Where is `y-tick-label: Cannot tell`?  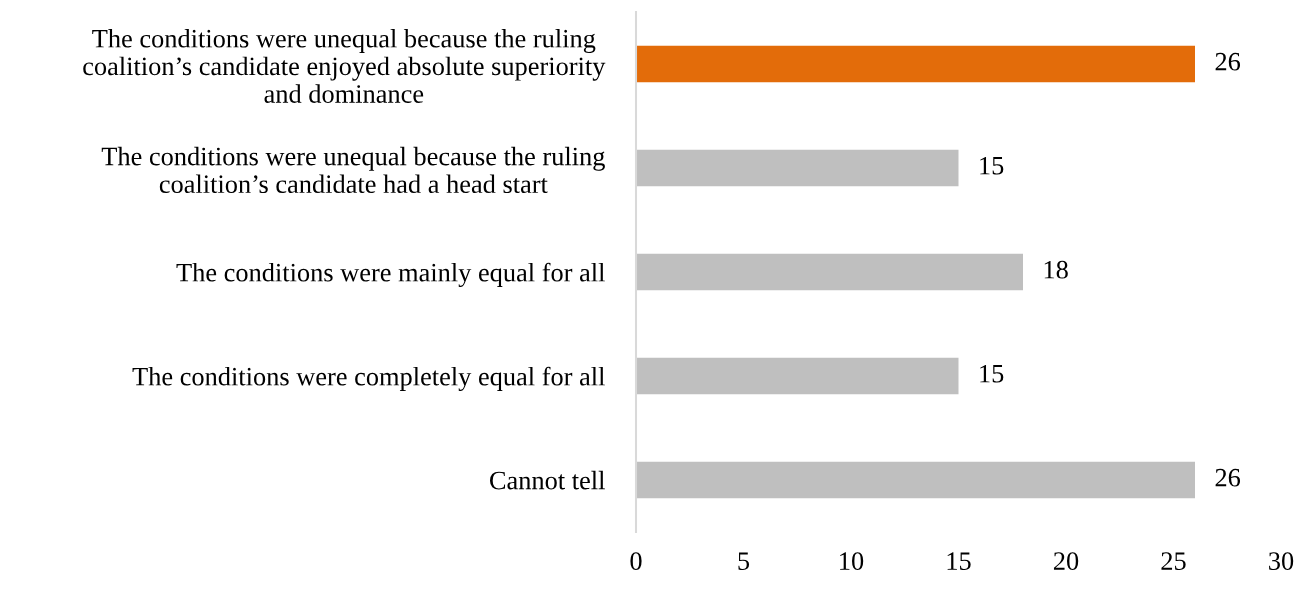
y-tick-label: Cannot tell is located at coordinates (547, 480).